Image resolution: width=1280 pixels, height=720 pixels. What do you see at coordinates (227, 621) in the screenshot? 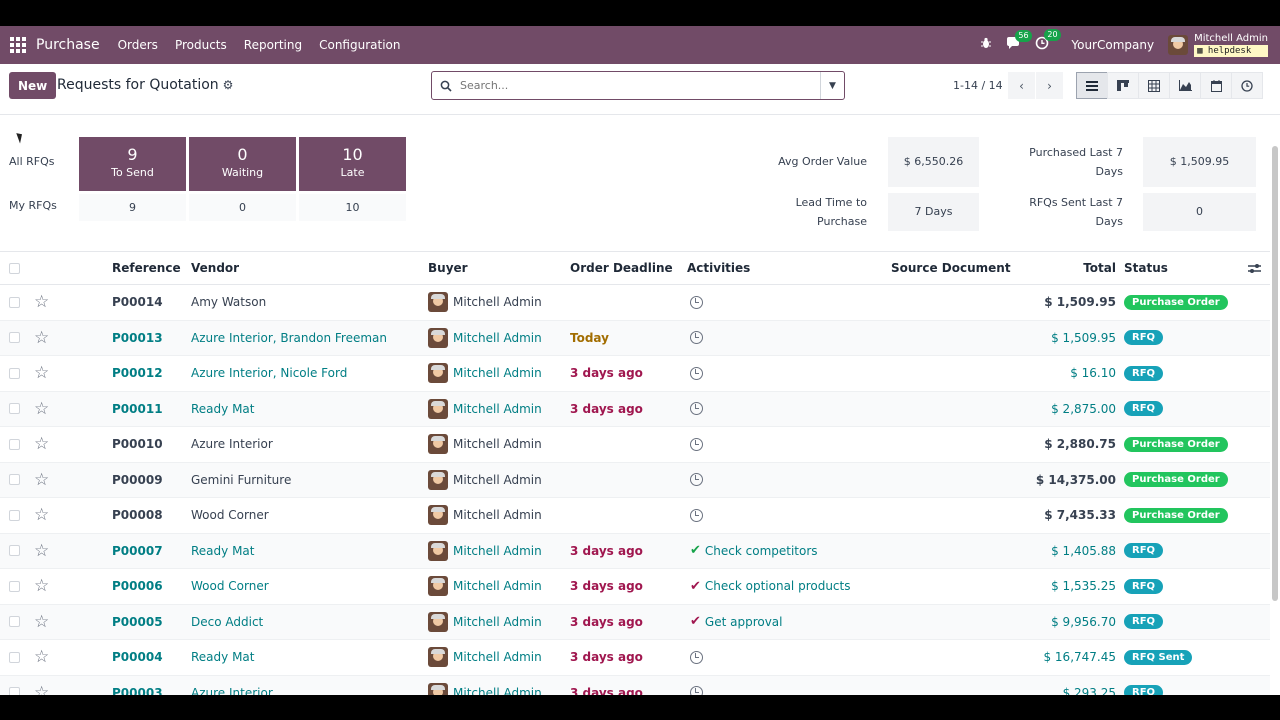
I see `vendor-cell: Deco Addict` at bounding box center [227, 621].